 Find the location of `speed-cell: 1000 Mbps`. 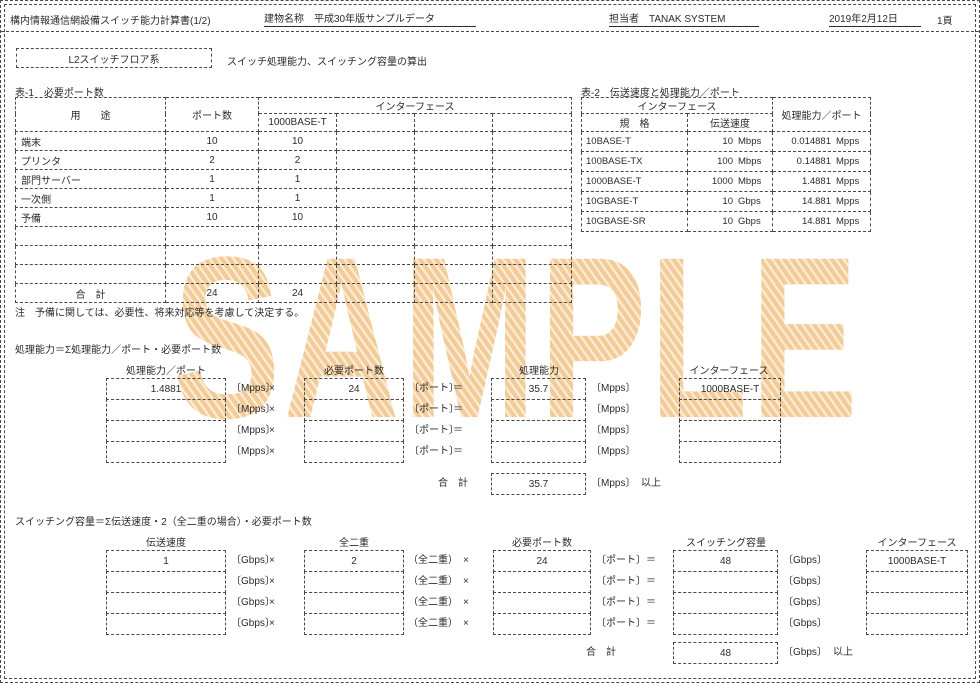

speed-cell: 1000 Mbps is located at coordinates (730, 181).